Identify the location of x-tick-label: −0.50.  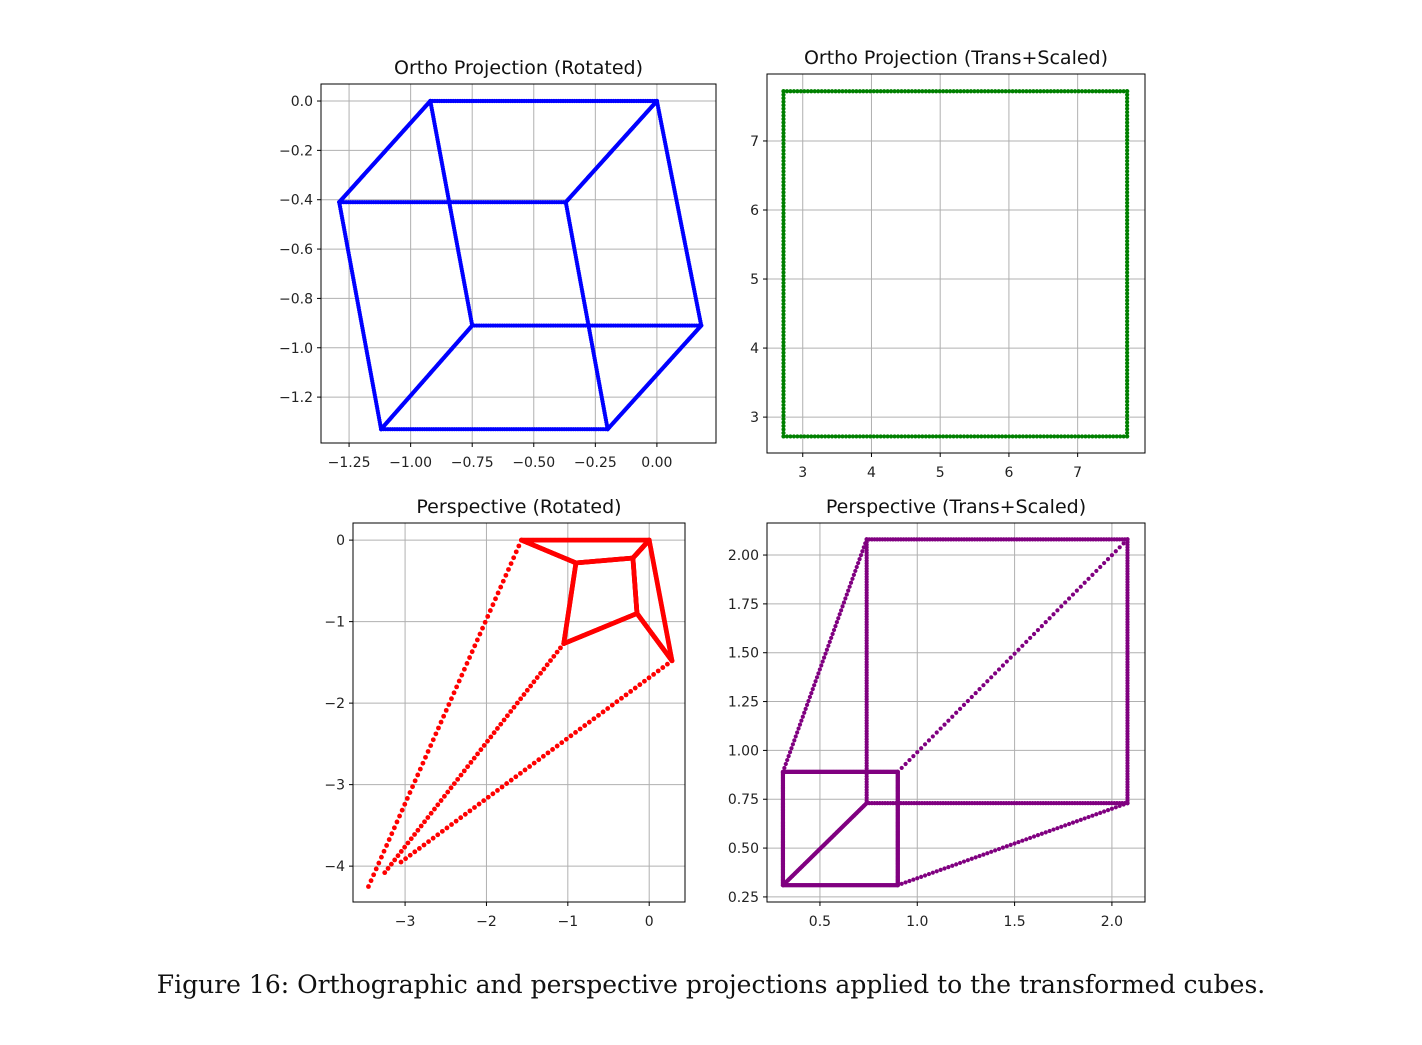
(533, 463).